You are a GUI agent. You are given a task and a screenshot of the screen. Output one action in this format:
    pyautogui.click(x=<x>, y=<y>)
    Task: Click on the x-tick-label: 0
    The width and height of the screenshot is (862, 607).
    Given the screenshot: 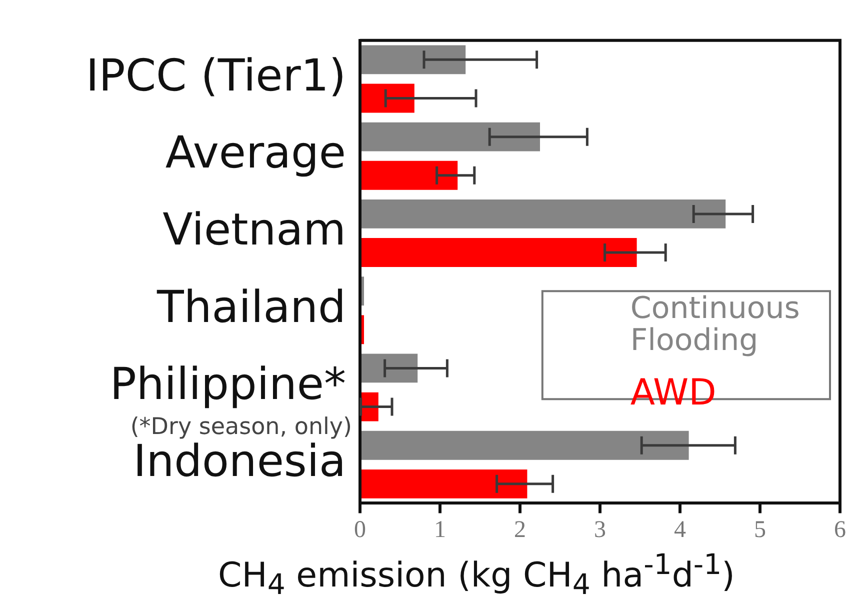 What is the action you would take?
    pyautogui.click(x=360, y=529)
    